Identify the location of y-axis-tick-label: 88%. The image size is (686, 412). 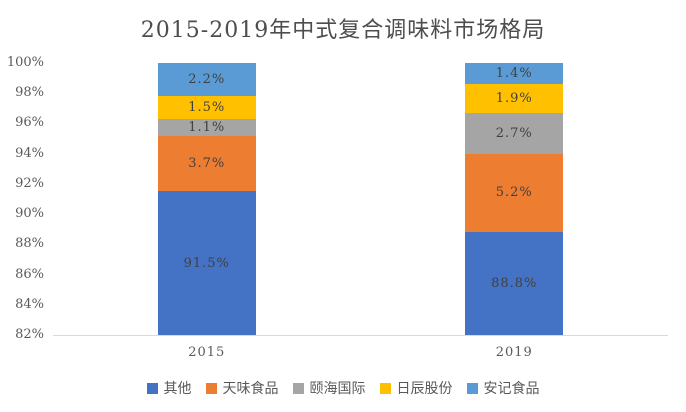
(29, 244).